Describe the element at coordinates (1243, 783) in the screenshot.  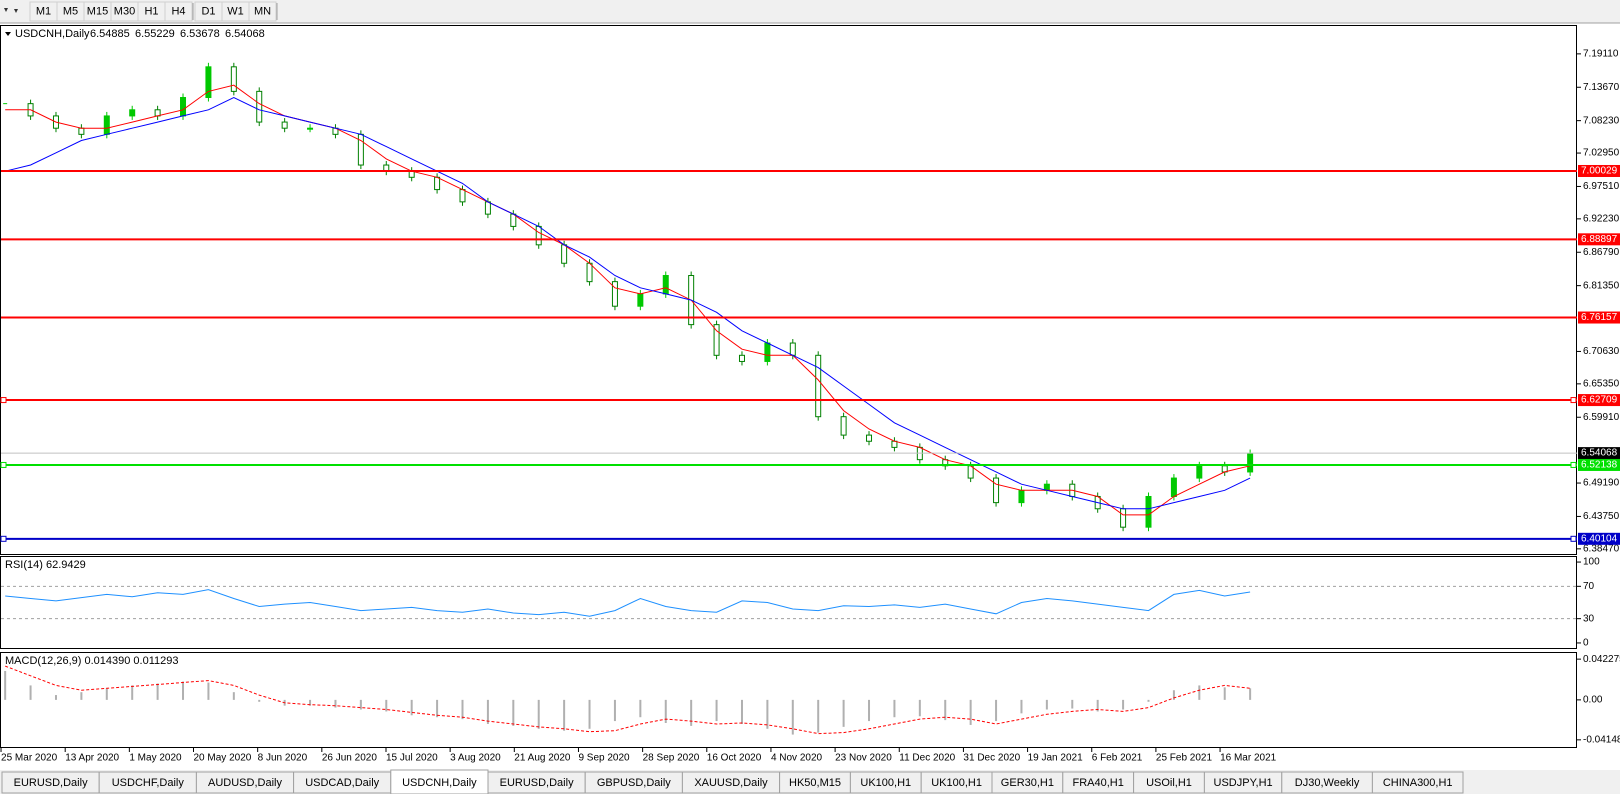
I see `tab-label: USDJPY,H1` at that location.